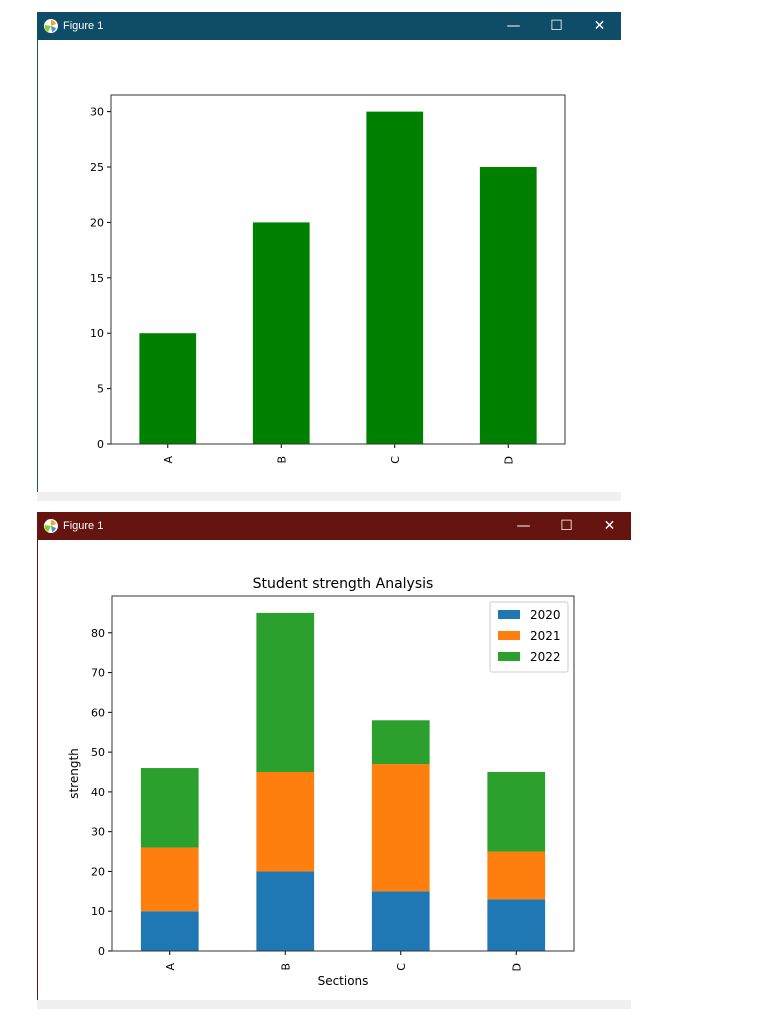 The width and height of the screenshot is (768, 1024). I want to click on bar-2022-C, so click(400, 742).